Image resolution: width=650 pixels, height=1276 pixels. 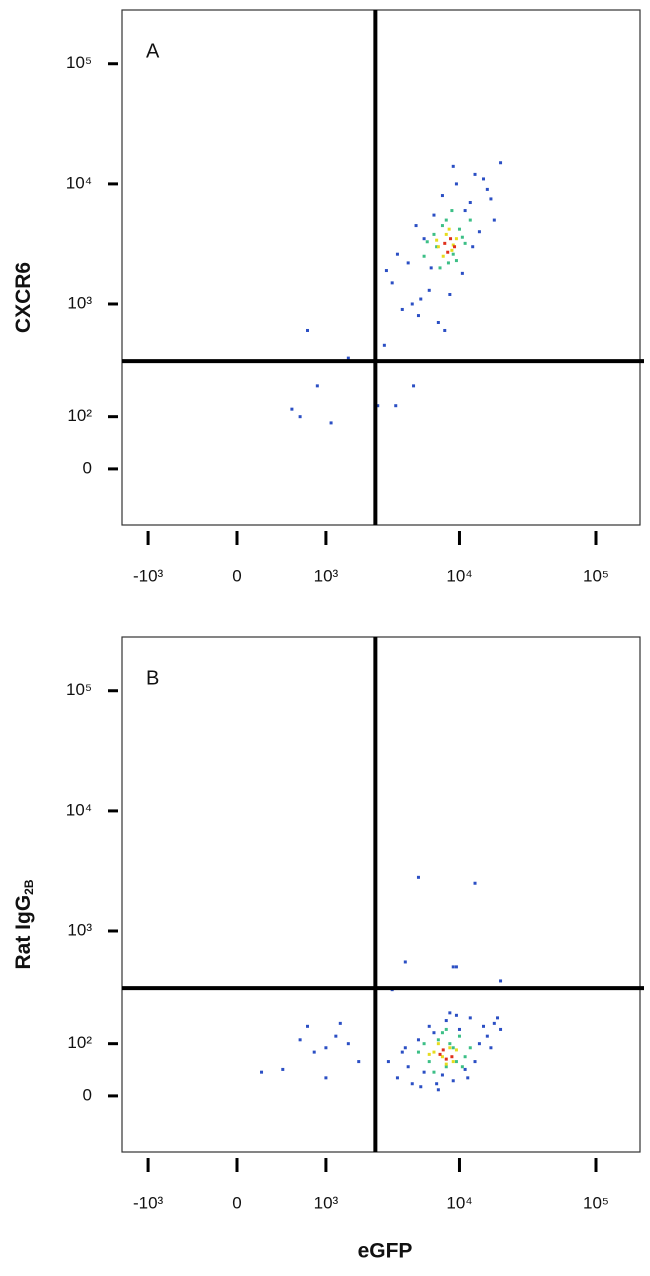 I want to click on y-tick-label: 10², so click(x=79, y=1042).